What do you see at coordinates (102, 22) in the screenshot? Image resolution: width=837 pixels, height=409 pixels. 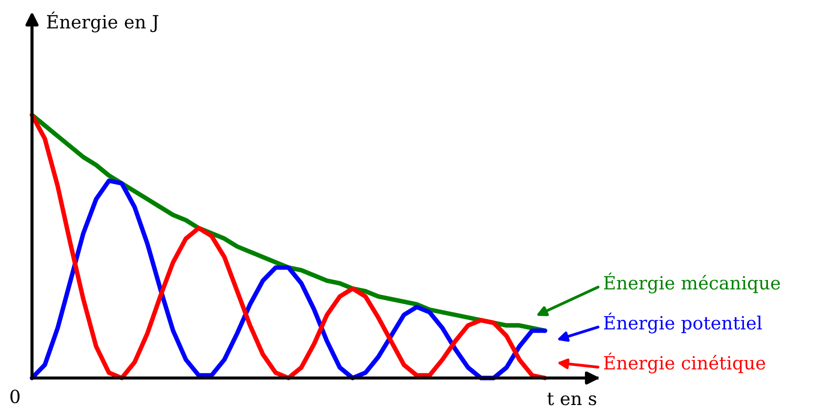 I see `y-axis-title: Énergie en J` at bounding box center [102, 22].